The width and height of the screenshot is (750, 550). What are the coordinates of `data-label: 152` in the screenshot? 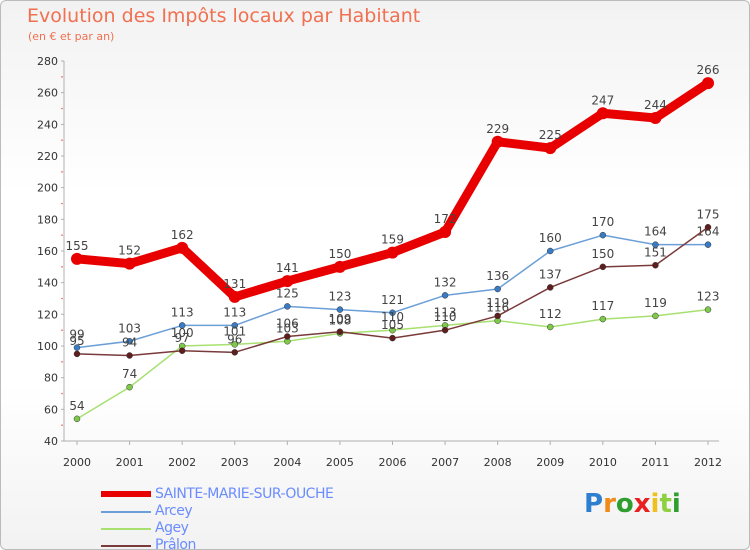 It's located at (129, 251).